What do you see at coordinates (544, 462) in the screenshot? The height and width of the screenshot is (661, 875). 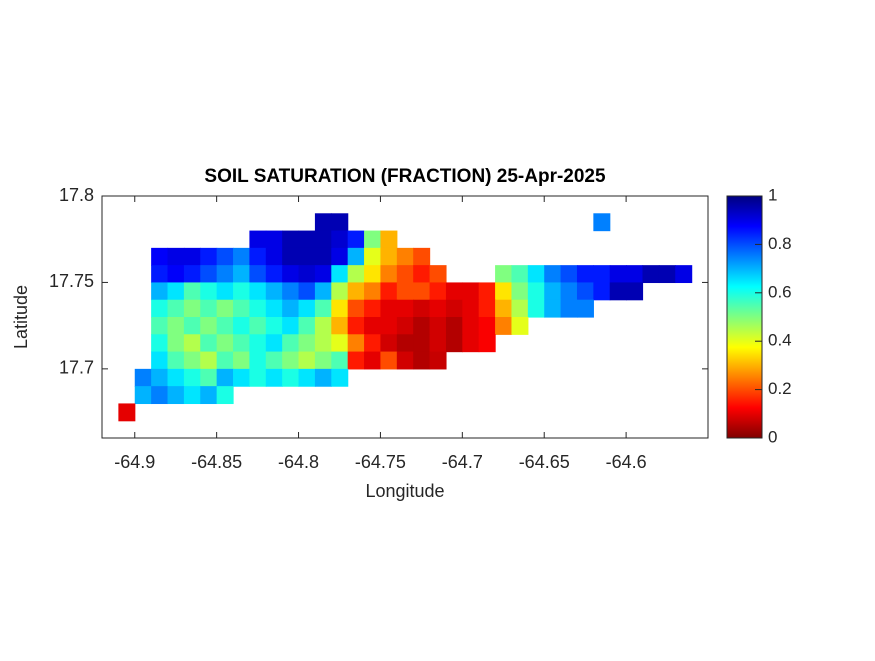 I see `x-tick-label: -64.65` at bounding box center [544, 462].